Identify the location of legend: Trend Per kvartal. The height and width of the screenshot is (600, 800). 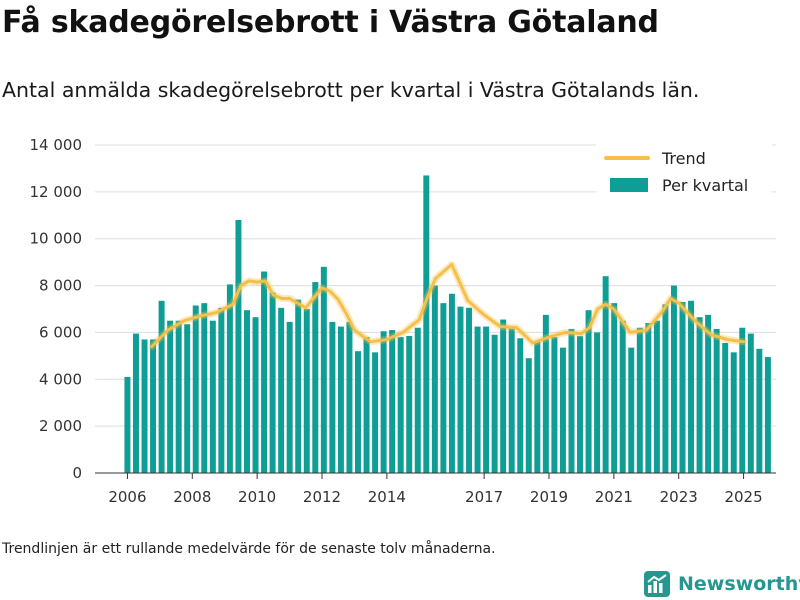
(684, 173).